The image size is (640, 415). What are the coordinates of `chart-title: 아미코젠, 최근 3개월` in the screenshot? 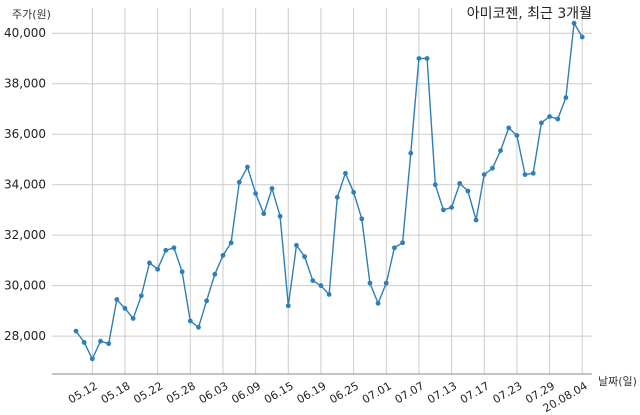 It's located at (529, 14).